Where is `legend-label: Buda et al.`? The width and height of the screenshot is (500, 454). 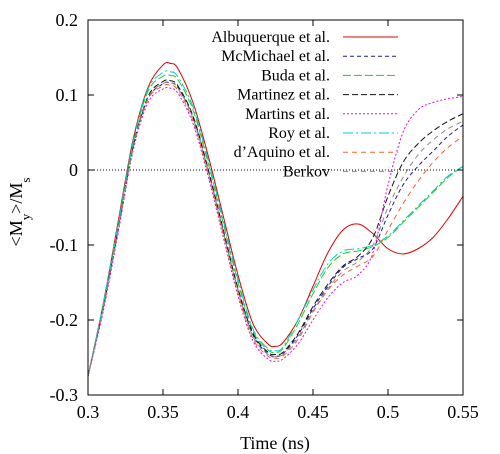 legend-label: Buda et al. is located at coordinates (295, 75).